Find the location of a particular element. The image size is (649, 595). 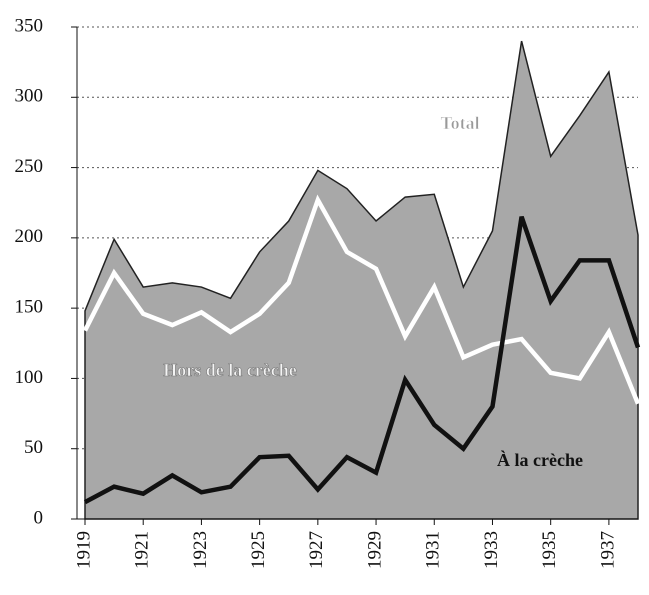

x-tick-label: 1921 is located at coordinates (142, 550).